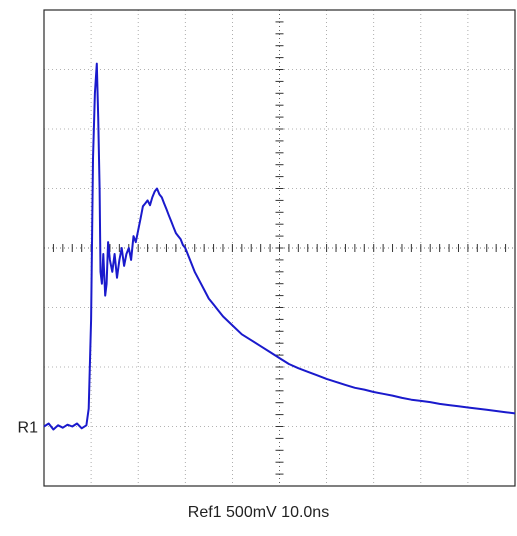 The width and height of the screenshot is (517, 536). Describe the element at coordinates (258, 512) in the screenshot. I see `scope-settings-caption: Ref1 500mV 10.0ns` at that location.